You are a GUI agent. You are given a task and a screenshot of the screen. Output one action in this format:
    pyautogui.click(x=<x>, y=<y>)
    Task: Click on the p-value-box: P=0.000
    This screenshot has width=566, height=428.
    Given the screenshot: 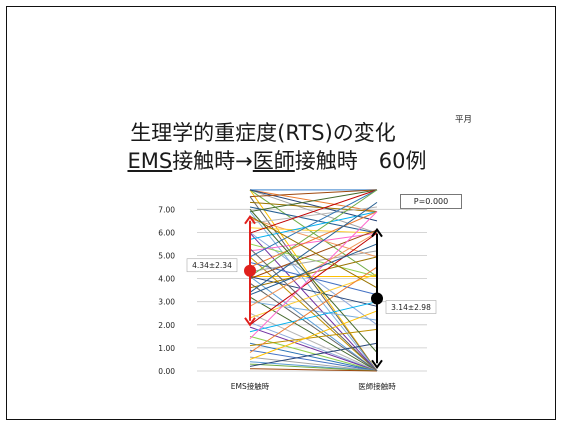 What is the action you would take?
    pyautogui.click(x=431, y=201)
    